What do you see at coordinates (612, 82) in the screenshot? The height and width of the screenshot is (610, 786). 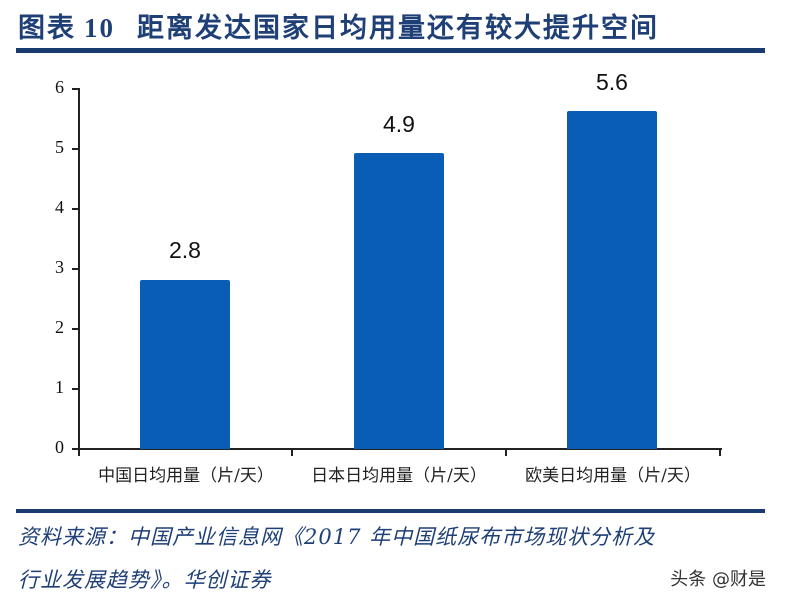 I see `value-label-europe-us: 5.6` at bounding box center [612, 82].